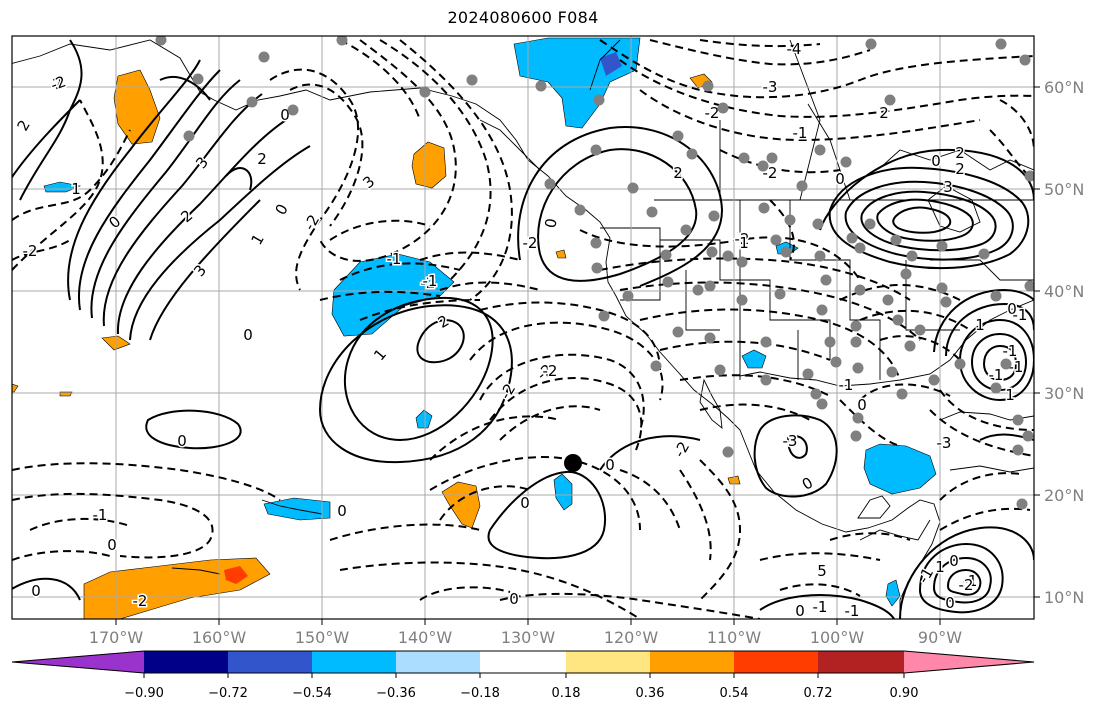 Image resolution: width=1105 pixels, height=712 pixels. I want to click on colorbar-tick-label: 0.54, so click(734, 693).